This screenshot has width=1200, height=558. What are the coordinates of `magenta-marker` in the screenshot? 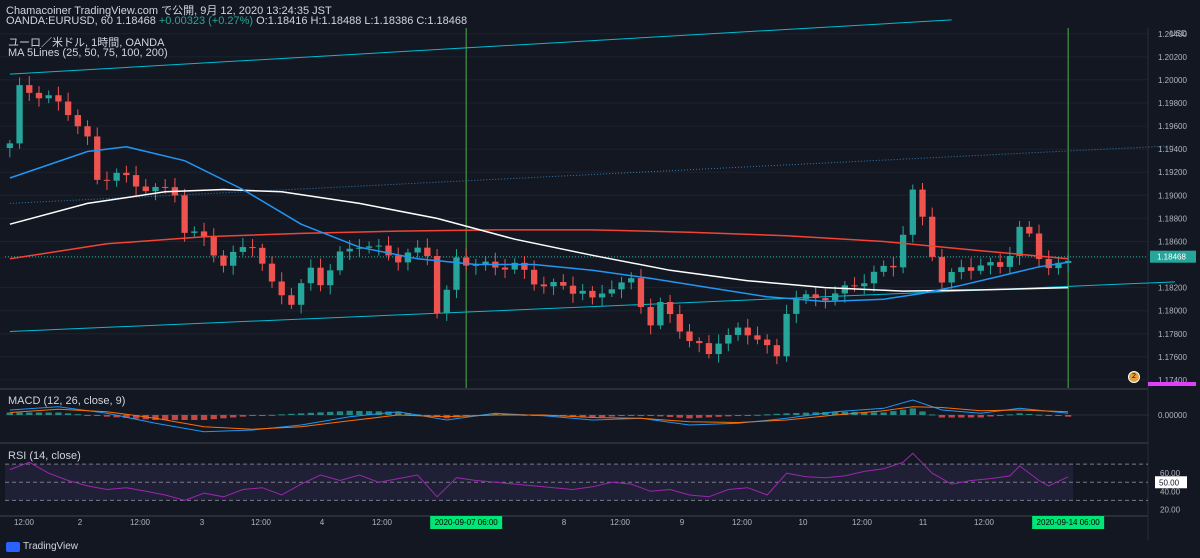 It's located at (1172, 384).